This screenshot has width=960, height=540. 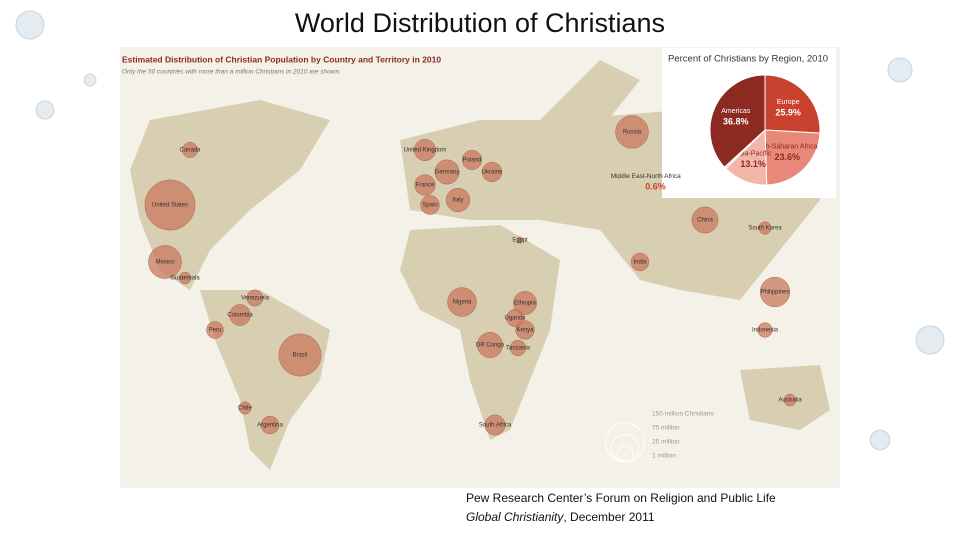 I want to click on country-label: South Africa, so click(x=495, y=426).